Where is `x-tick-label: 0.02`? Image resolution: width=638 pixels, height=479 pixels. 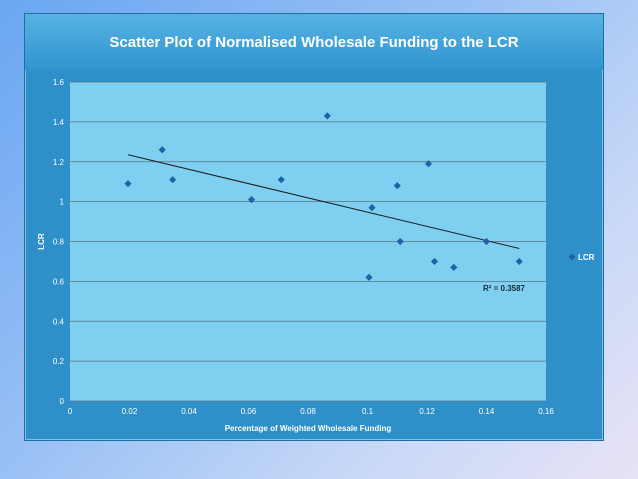
x-tick-label: 0.02 is located at coordinates (130, 411).